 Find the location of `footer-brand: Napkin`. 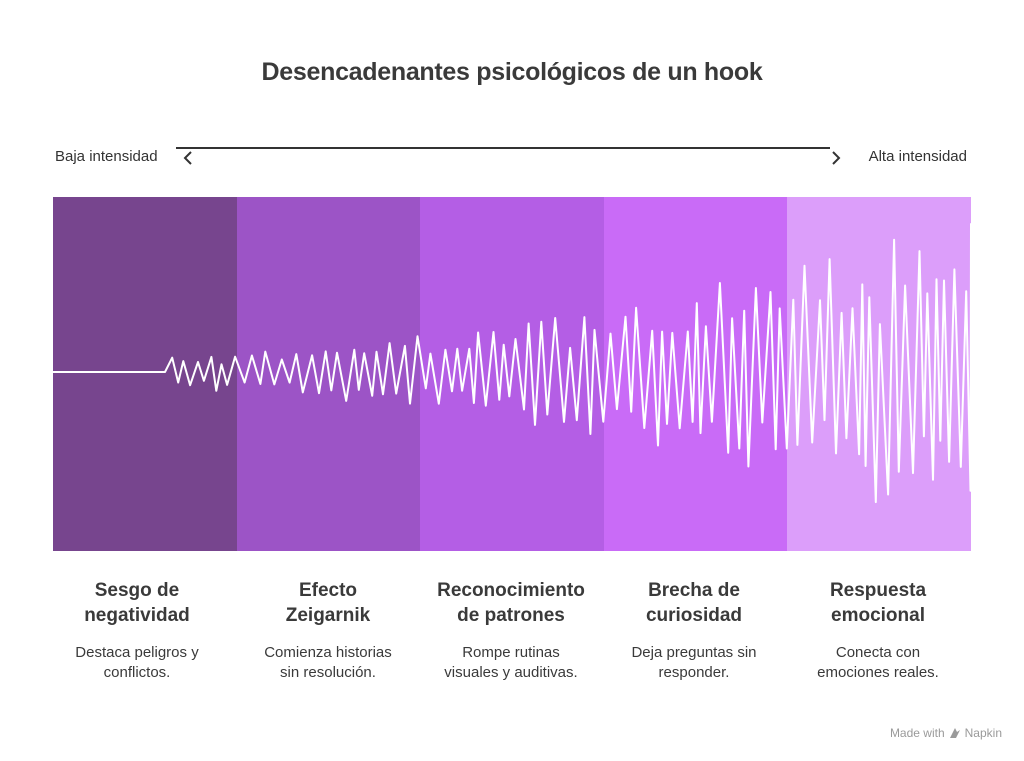

footer-brand: Napkin is located at coordinates (983, 733).